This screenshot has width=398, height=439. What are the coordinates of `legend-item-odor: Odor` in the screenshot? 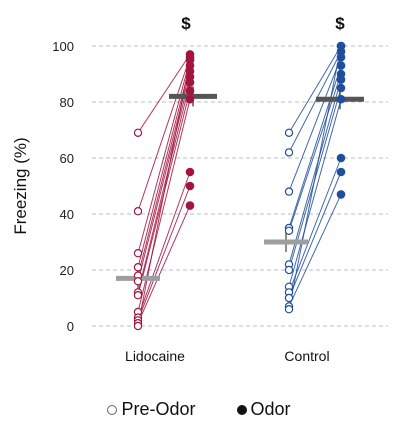 It's located at (263, 409).